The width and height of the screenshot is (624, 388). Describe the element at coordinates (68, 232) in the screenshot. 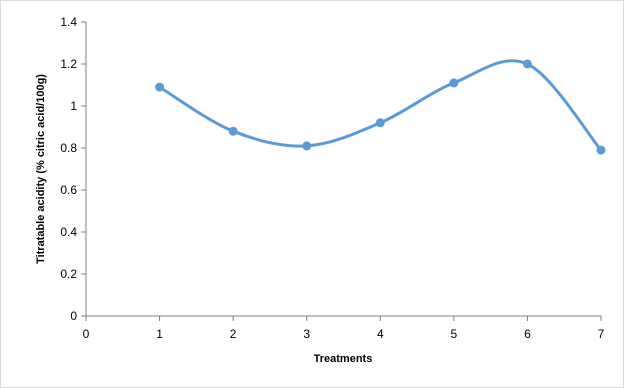

I see `y-tick-label: 0.4` at that location.